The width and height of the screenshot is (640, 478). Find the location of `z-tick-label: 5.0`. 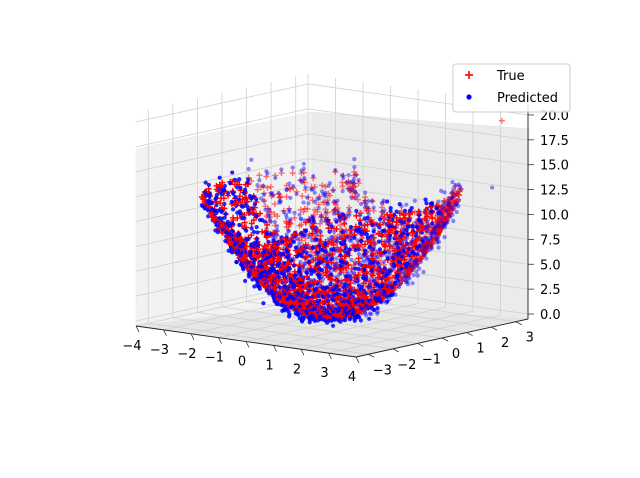

z-tick-label: 5.0 is located at coordinates (550, 265).